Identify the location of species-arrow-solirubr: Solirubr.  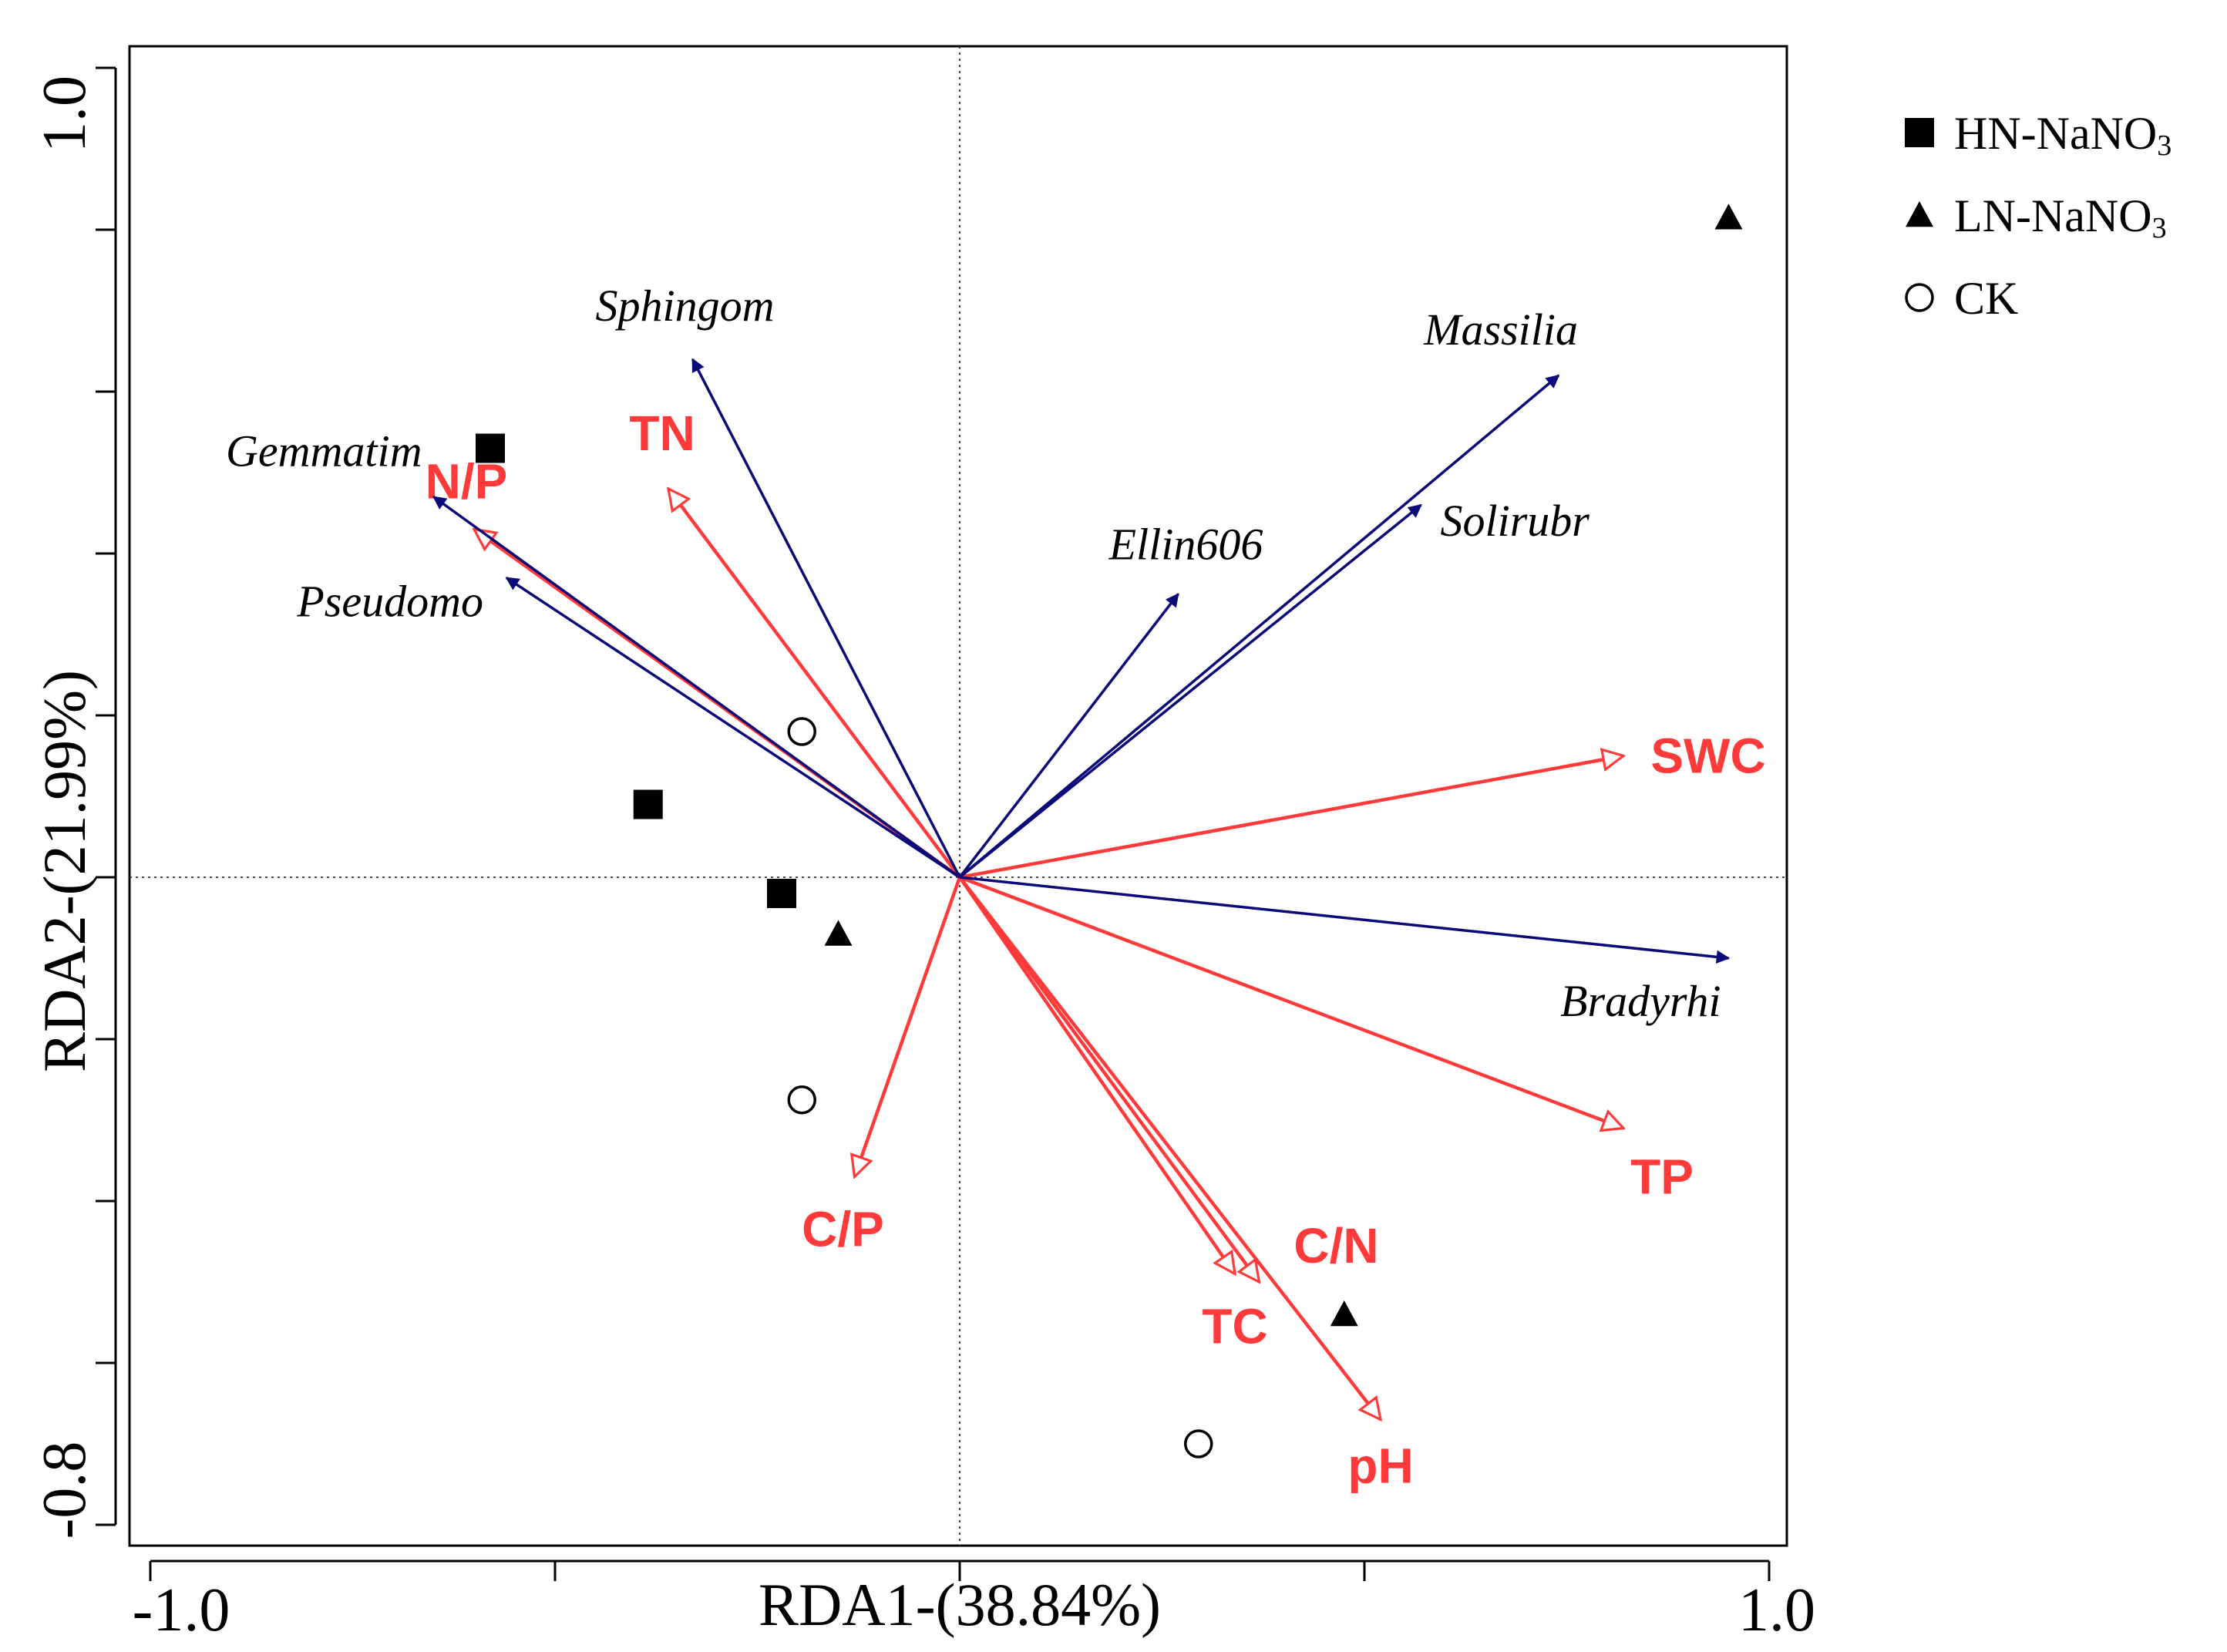
(1274, 687).